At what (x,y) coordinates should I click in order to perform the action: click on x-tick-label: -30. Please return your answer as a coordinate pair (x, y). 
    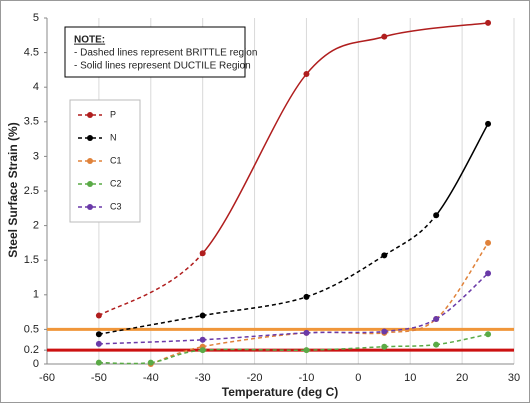
    Looking at the image, I should click on (203, 378).